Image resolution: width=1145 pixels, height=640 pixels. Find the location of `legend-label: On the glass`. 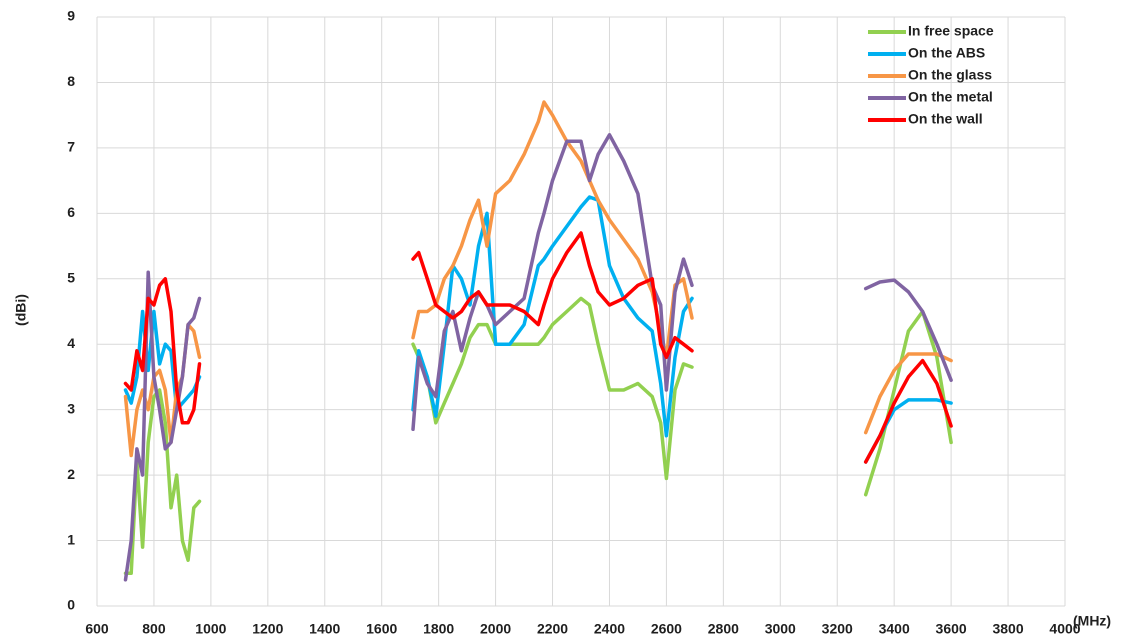

legend-label: On the glass is located at coordinates (950, 75).